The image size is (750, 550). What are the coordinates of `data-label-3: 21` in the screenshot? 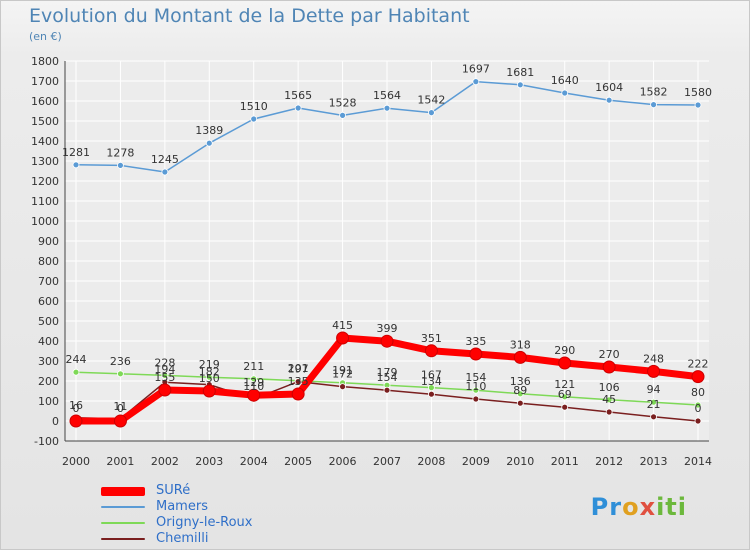 It's located at (654, 404).